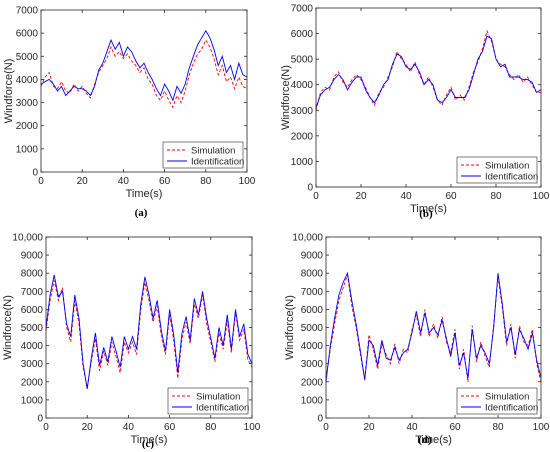 The width and height of the screenshot is (550, 452). What do you see at coordinates (425, 440) in the screenshot?
I see `panel-caption: (d)` at bounding box center [425, 440].